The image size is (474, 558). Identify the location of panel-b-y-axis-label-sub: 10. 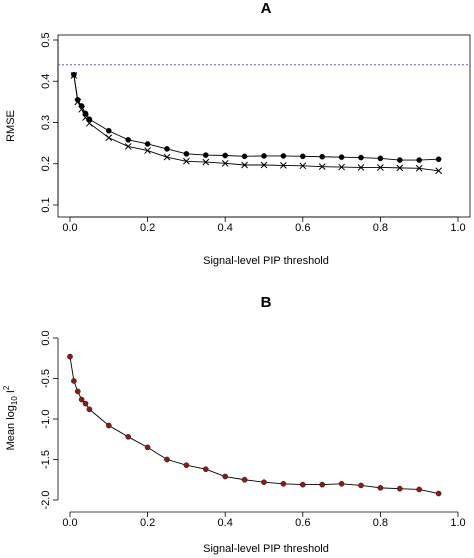
(14, 400).